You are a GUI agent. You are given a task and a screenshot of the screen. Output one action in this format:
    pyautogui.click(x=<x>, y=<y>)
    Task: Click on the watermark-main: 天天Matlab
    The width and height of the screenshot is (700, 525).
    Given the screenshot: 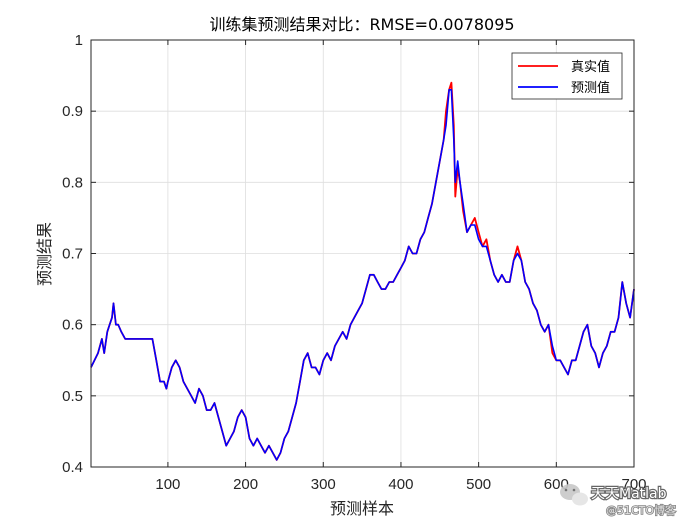 What is the action you would take?
    pyautogui.click(x=629, y=494)
    